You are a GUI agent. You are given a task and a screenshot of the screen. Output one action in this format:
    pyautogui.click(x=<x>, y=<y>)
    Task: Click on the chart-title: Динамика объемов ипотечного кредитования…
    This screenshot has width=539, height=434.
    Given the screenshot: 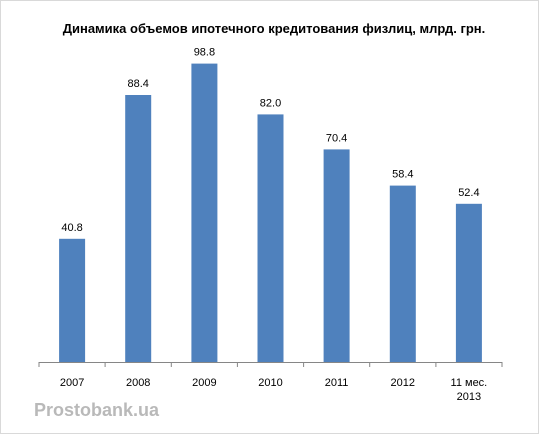 What is the action you would take?
    pyautogui.click(x=274, y=28)
    